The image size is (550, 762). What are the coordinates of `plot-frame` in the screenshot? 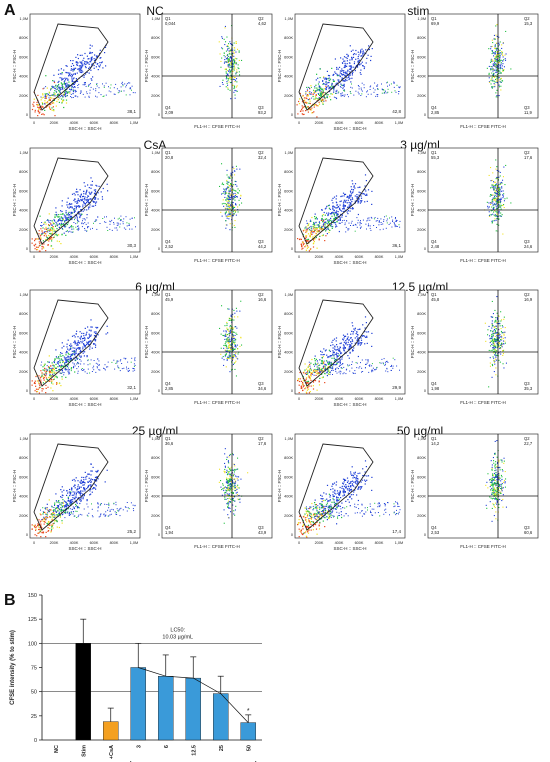 It's located at (483, 66).